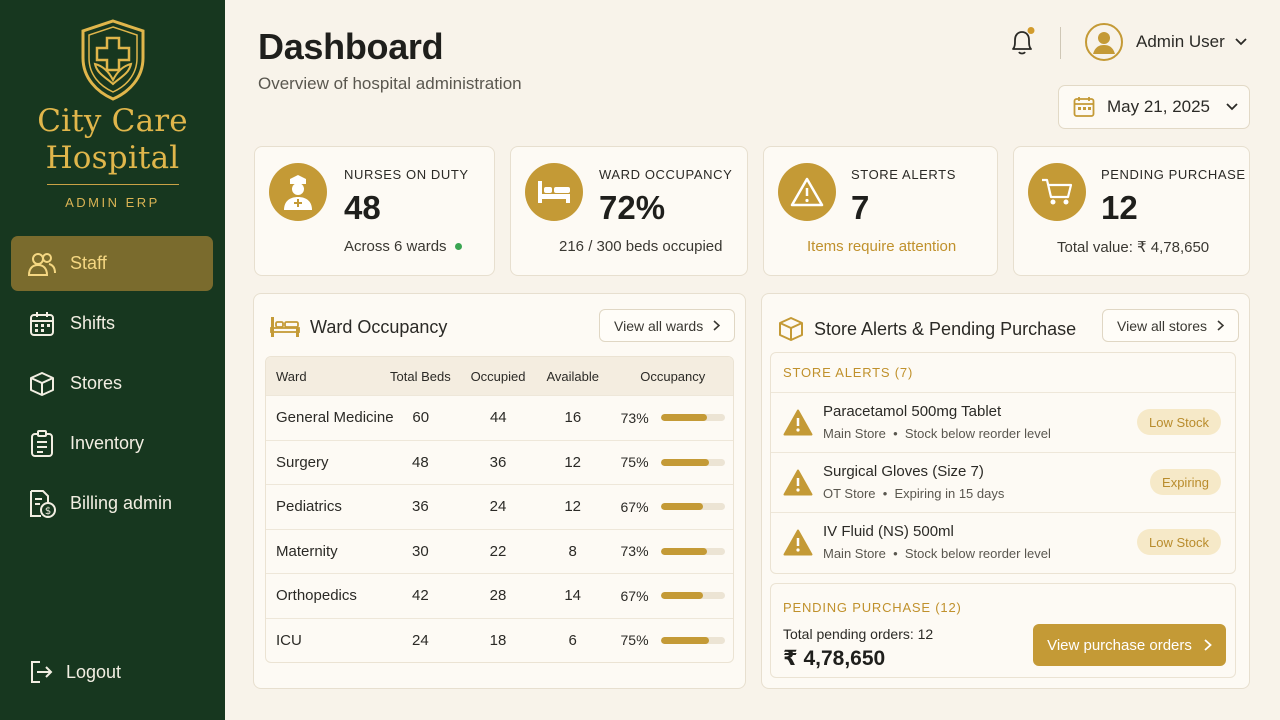 This screenshot has width=1280, height=720. Describe the element at coordinates (659, 325) in the screenshot. I see `button-label: View all wards` at that location.